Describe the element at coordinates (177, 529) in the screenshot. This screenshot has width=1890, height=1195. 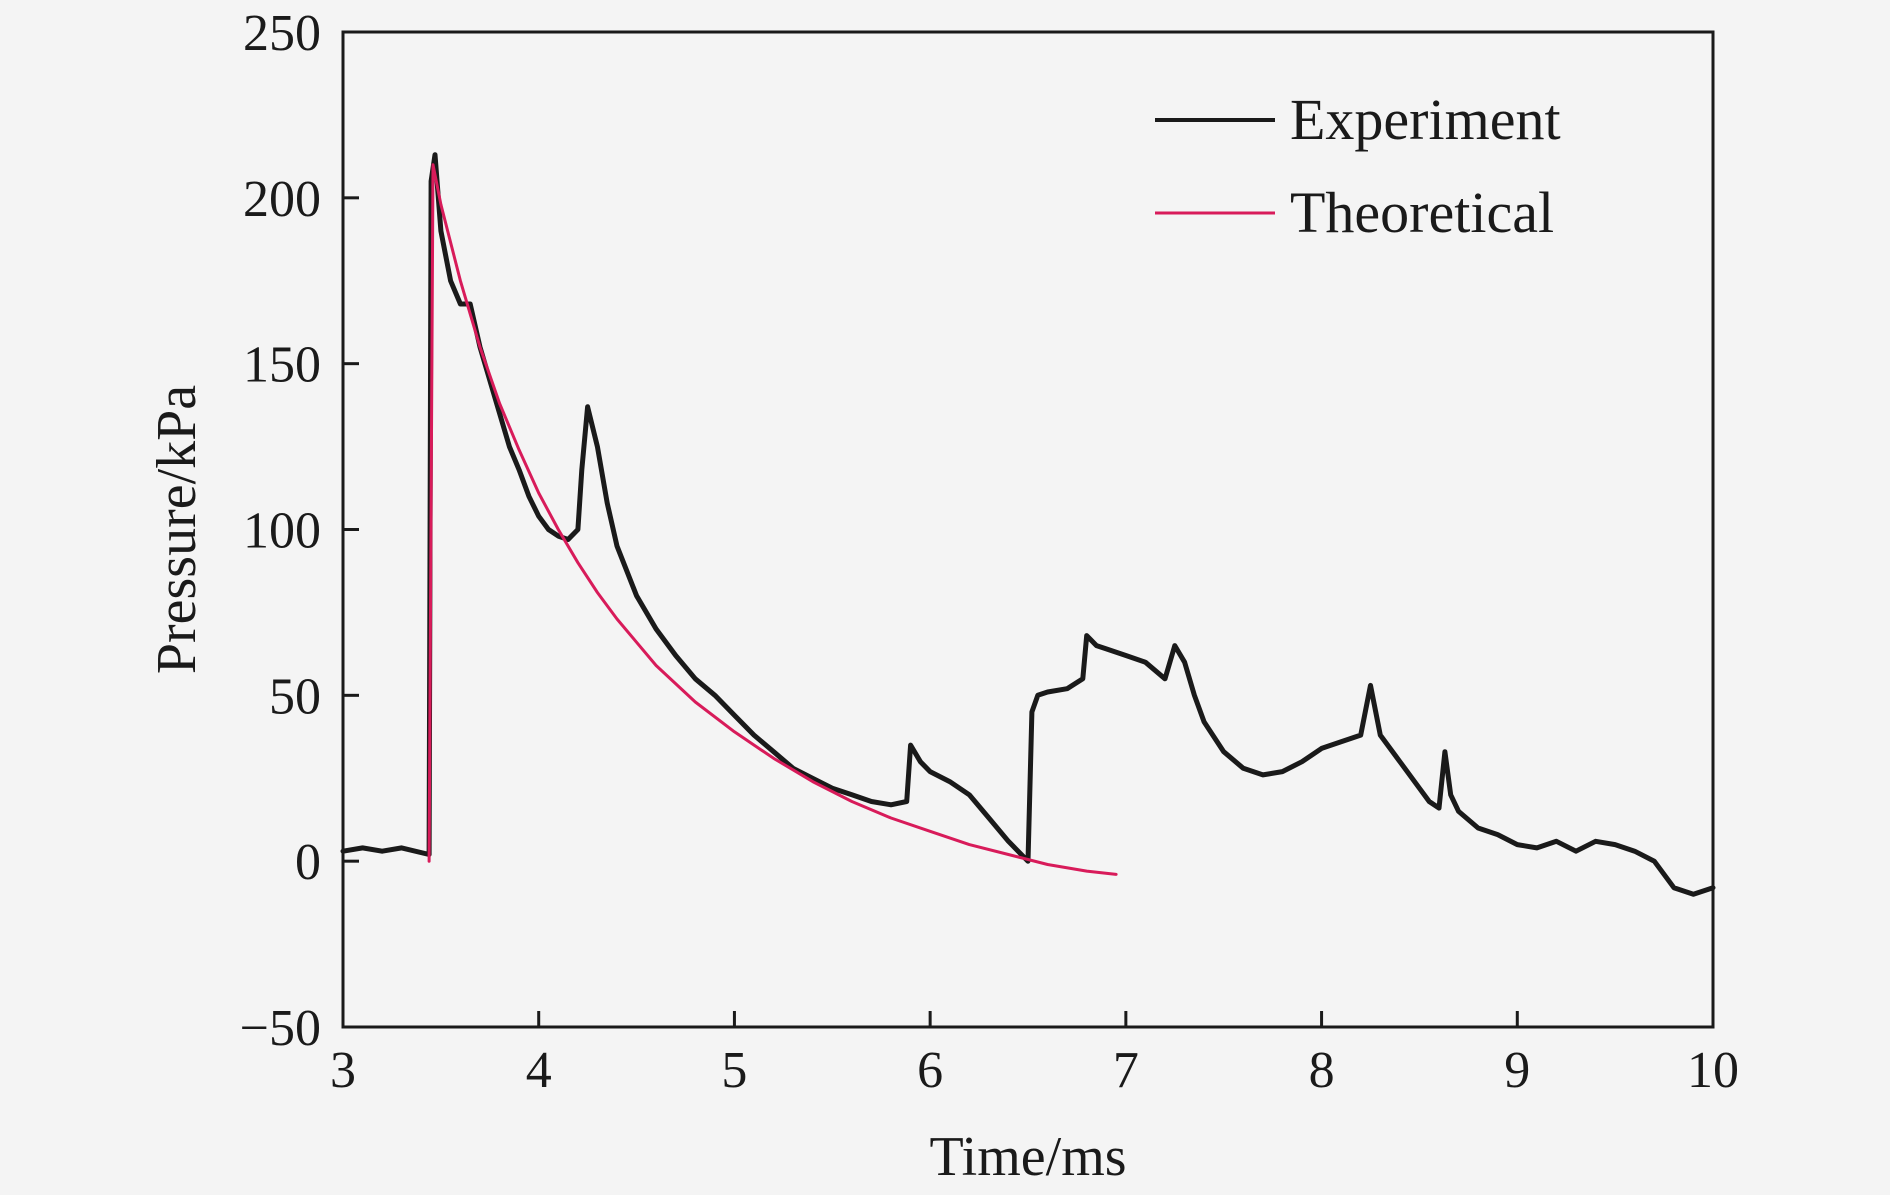
I see `y-axis-title: Pressure/kPa` at that location.